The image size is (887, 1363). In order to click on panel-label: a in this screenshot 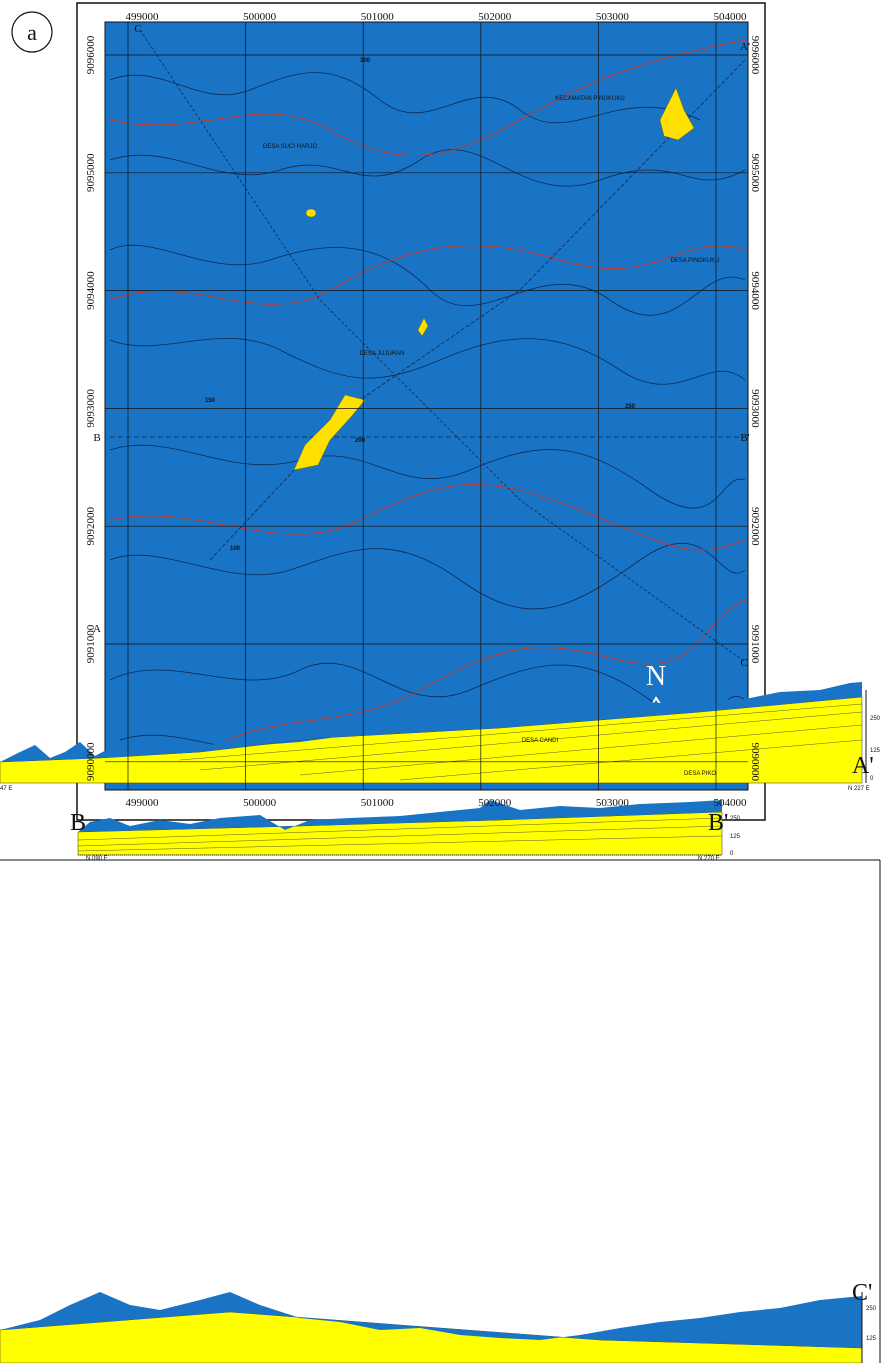, I will do `click(32, 32)`.